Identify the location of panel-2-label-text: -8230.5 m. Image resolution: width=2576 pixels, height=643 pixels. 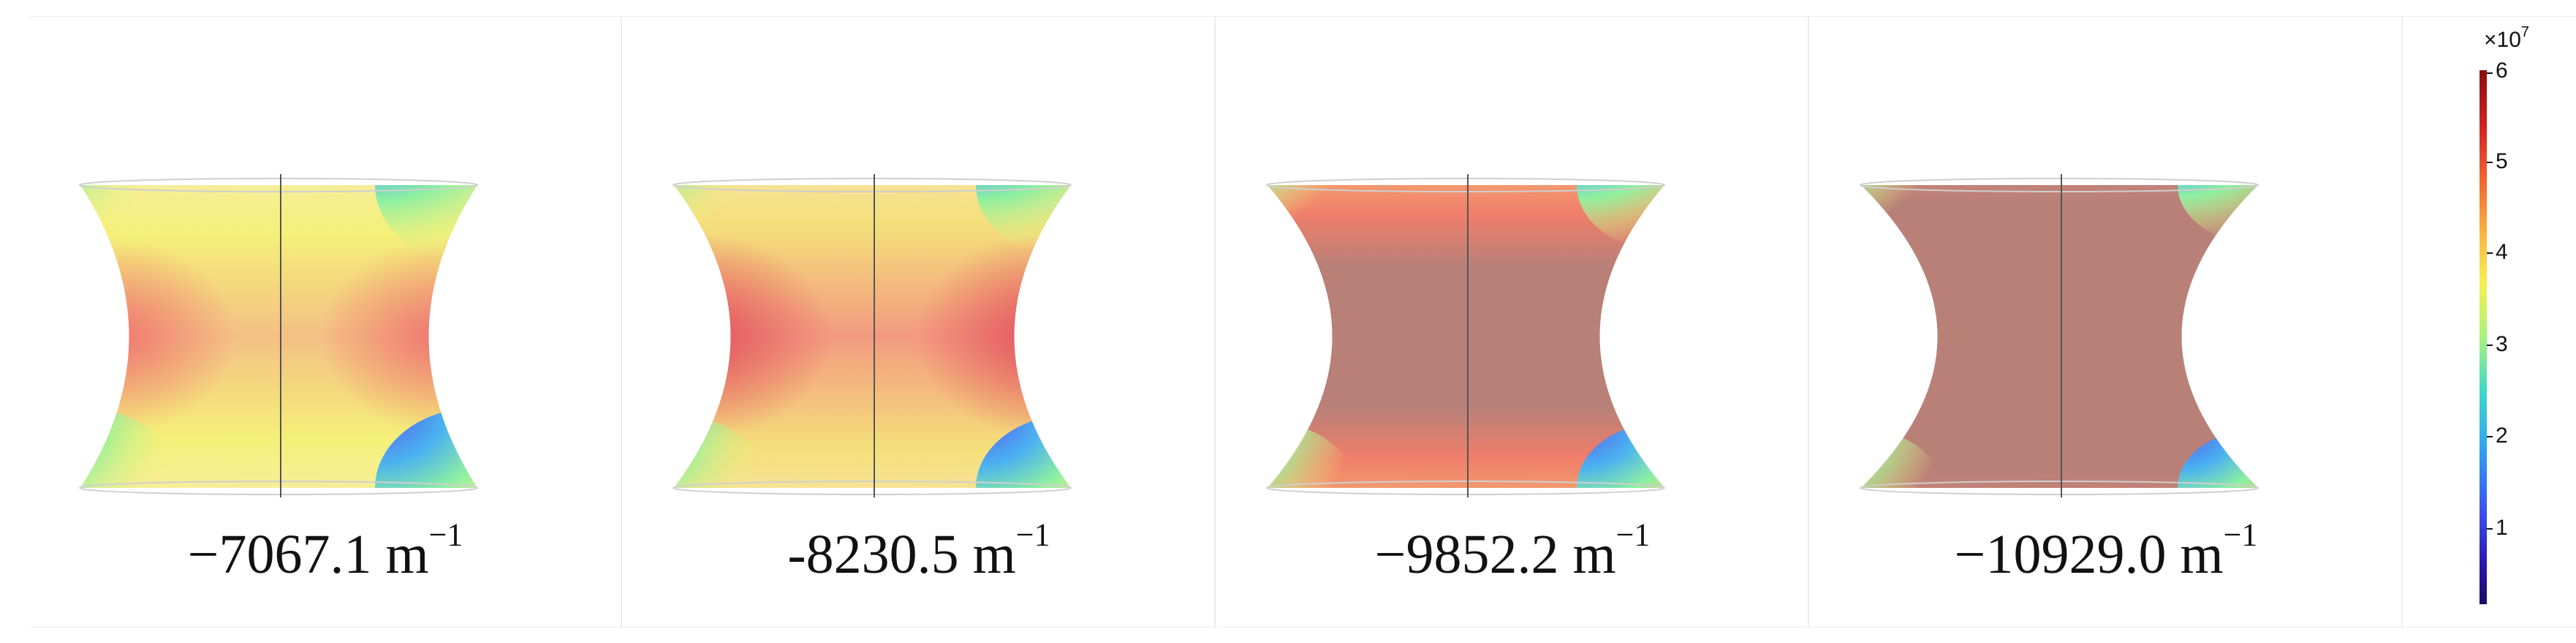
(901, 554).